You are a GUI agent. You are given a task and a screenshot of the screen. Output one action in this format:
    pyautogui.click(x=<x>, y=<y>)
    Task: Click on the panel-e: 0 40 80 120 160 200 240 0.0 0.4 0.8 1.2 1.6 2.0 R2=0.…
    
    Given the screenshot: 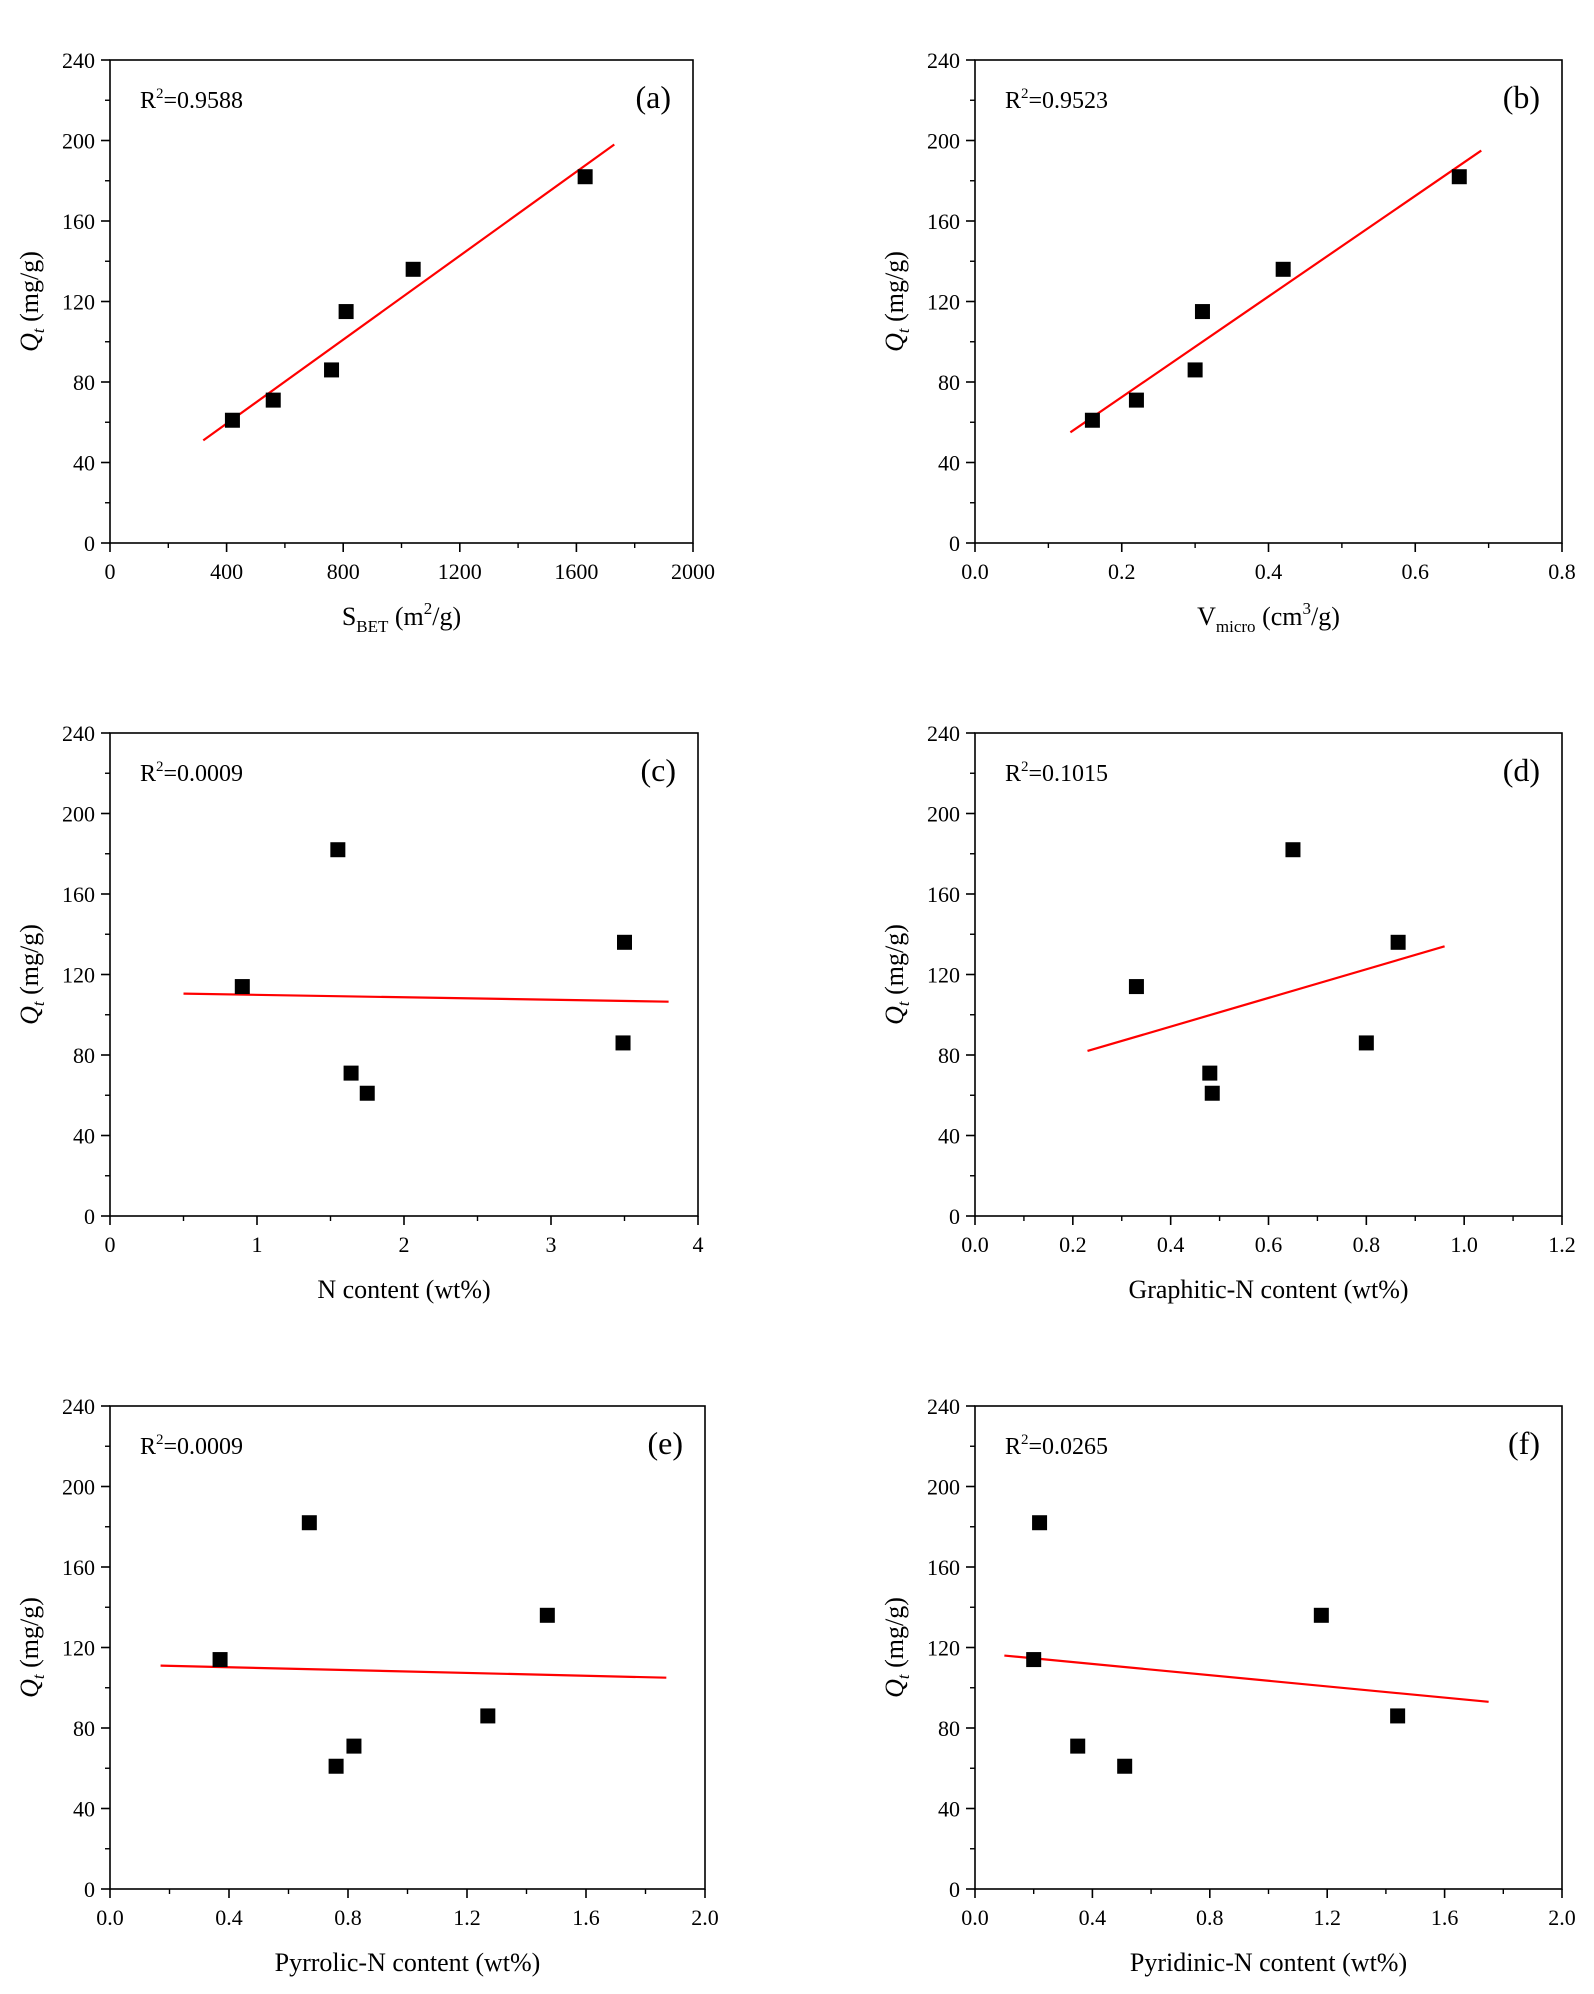 What is the action you would take?
    pyautogui.click(x=367, y=1685)
    